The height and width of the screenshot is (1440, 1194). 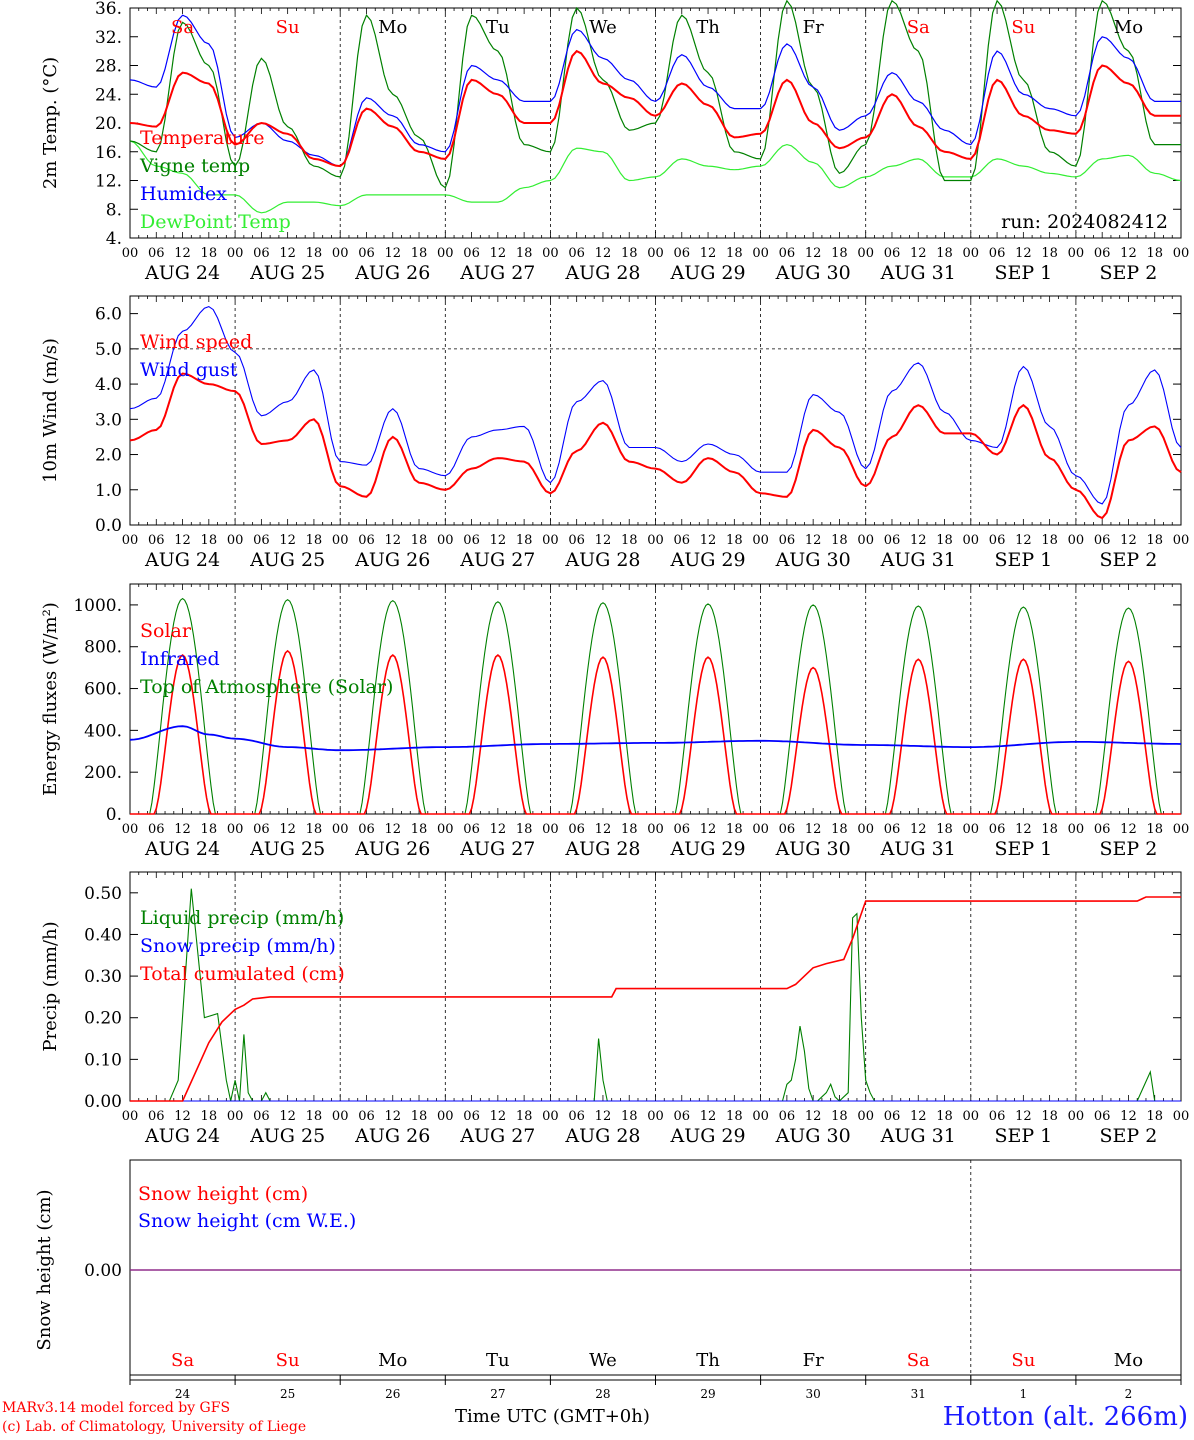 I want to click on date-label: AUG 29, so click(x=707, y=849).